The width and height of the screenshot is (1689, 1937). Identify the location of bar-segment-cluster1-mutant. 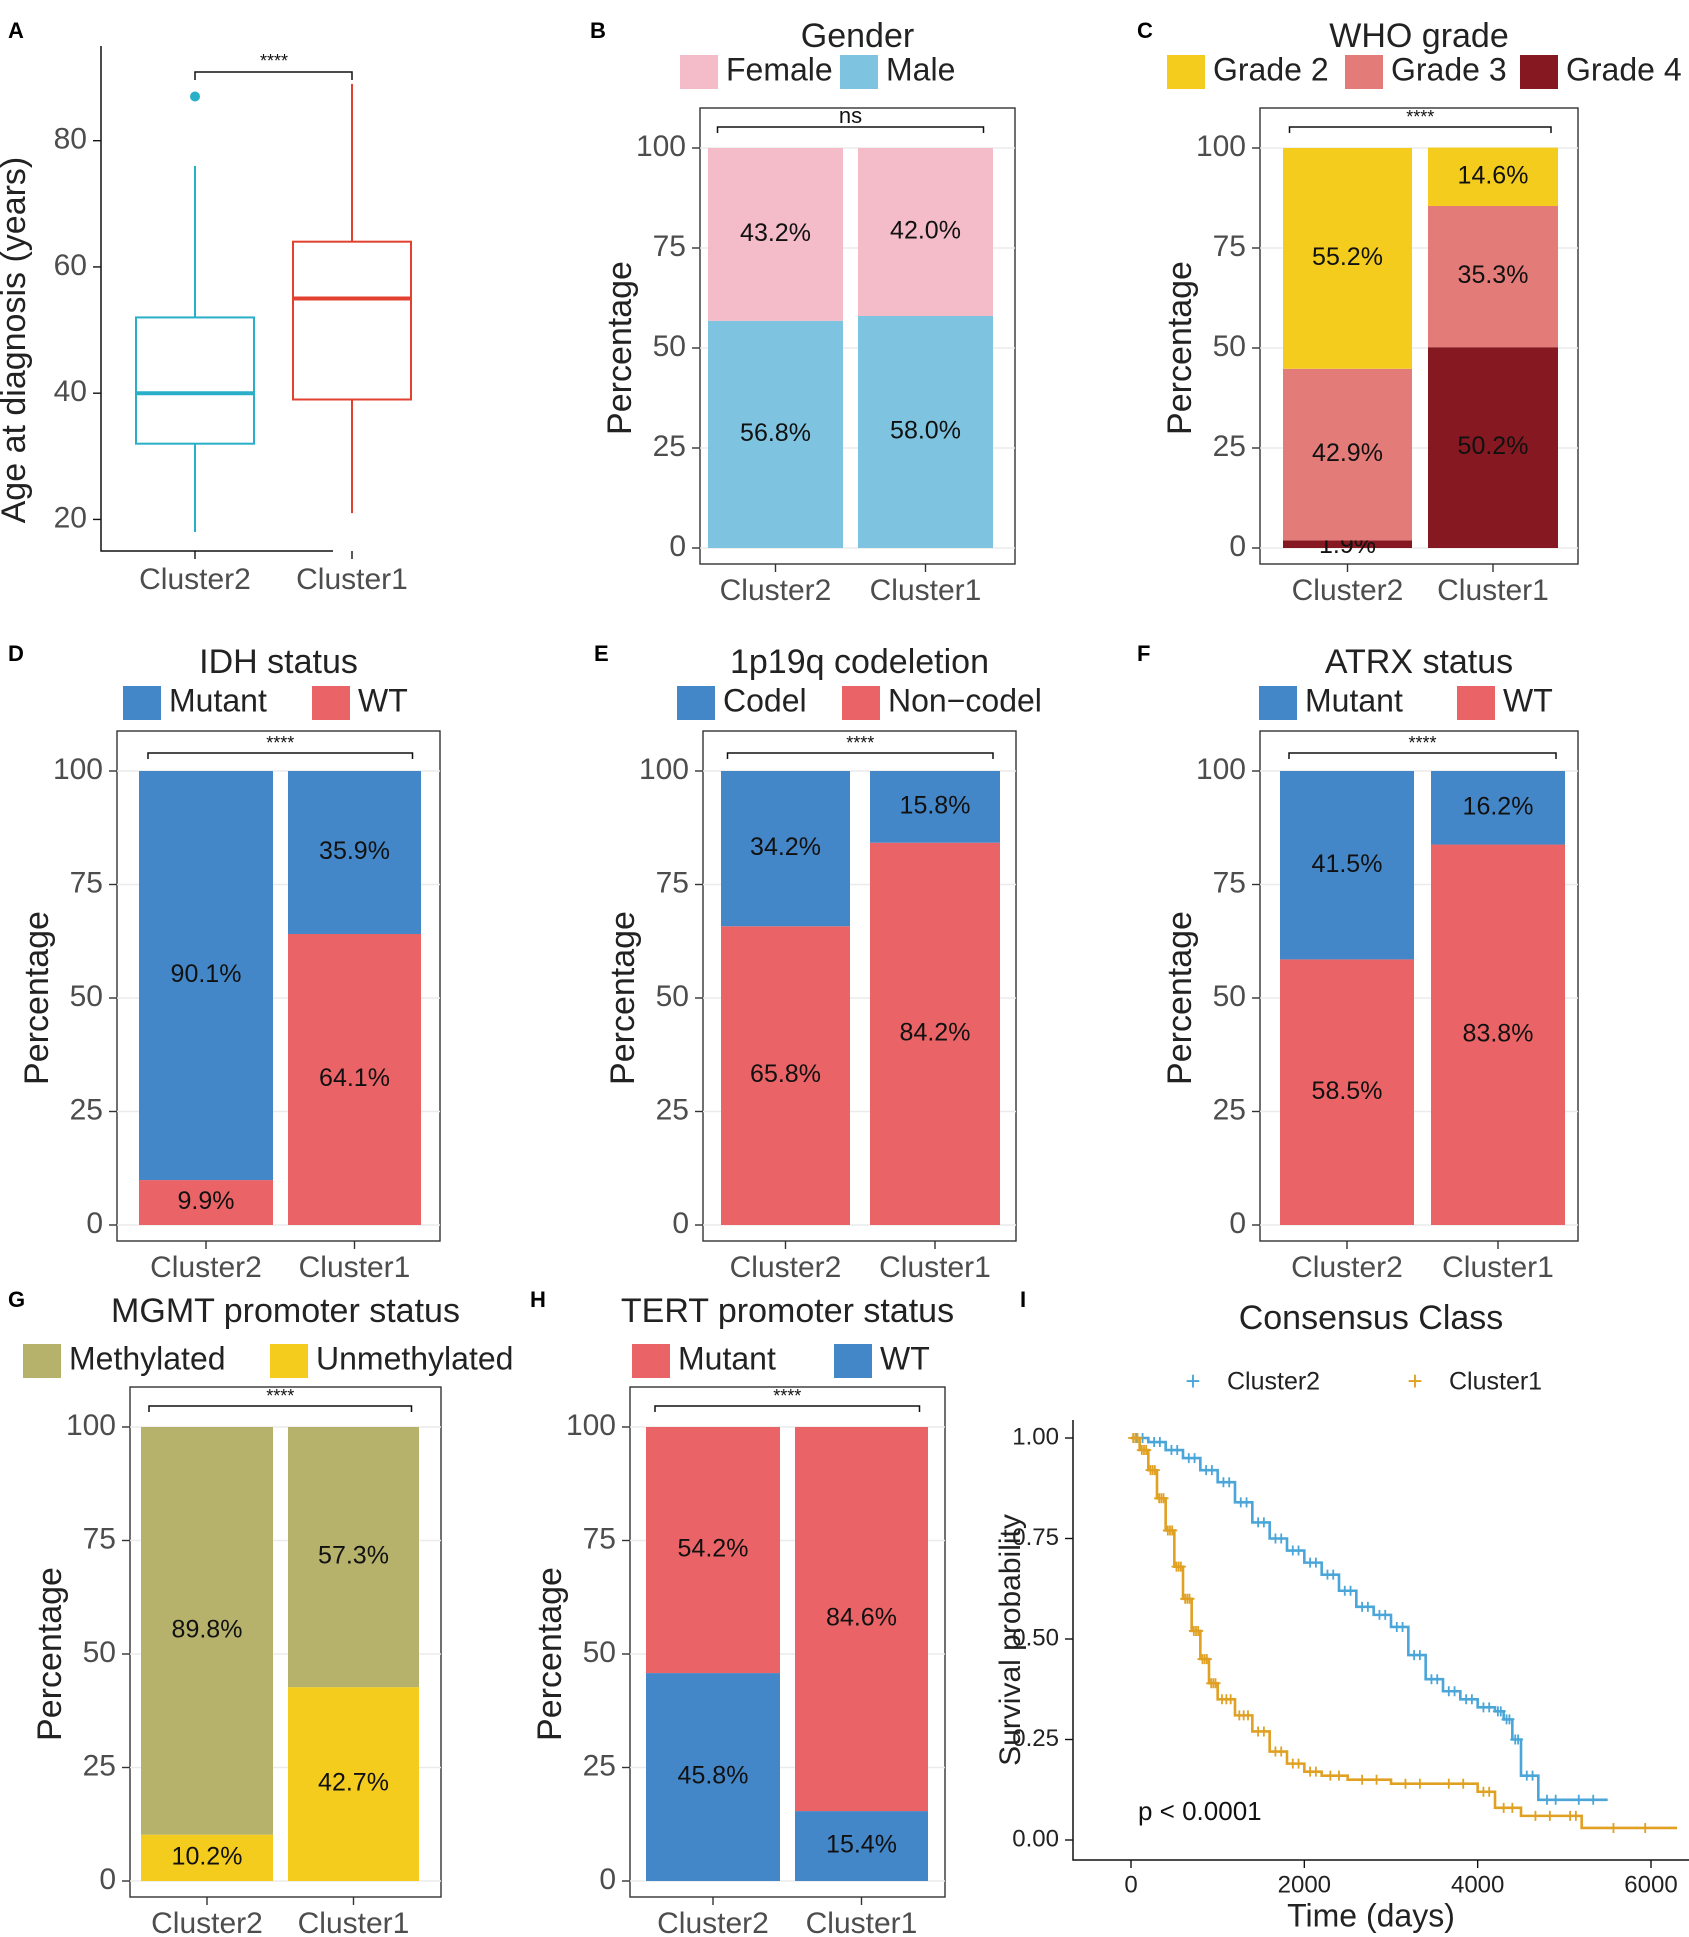
(1498, 808).